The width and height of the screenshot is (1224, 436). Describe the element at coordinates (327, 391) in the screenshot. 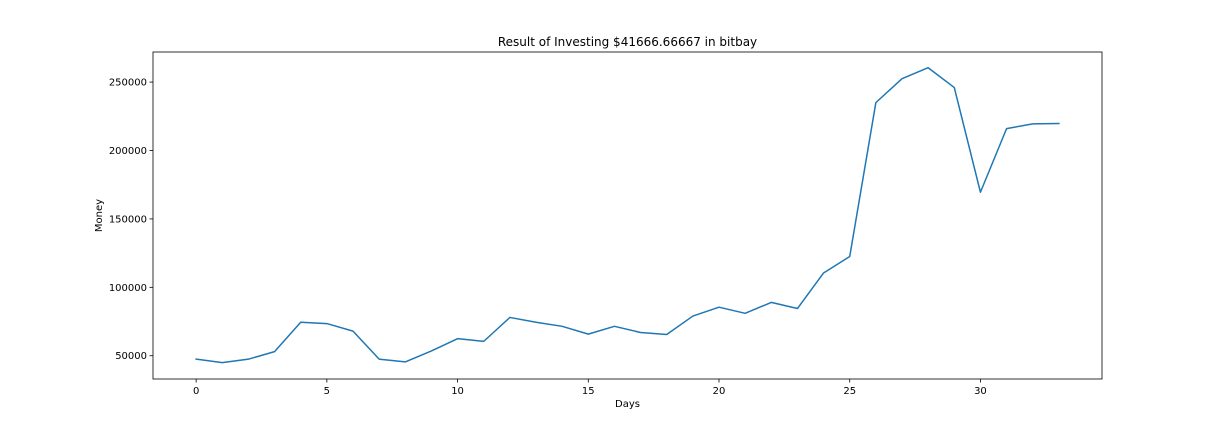

I see `x-tick-label: 5` at that location.